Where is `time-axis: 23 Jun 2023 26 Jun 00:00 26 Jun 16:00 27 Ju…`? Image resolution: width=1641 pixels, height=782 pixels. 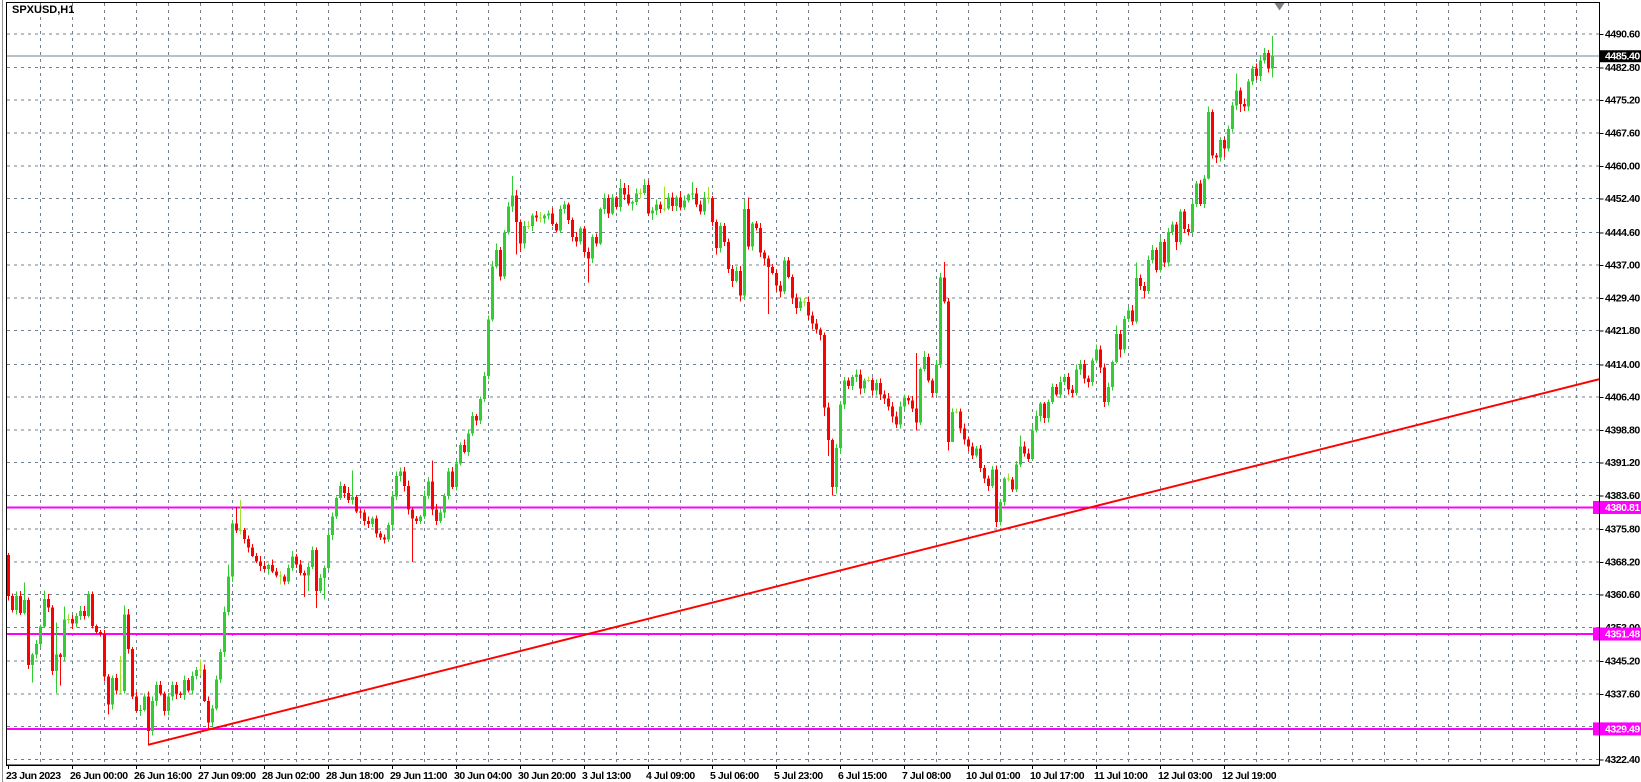 time-axis: 23 Jun 2023 26 Jun 00:00 26 Jun 16:00 27 Ju… is located at coordinates (803, 773).